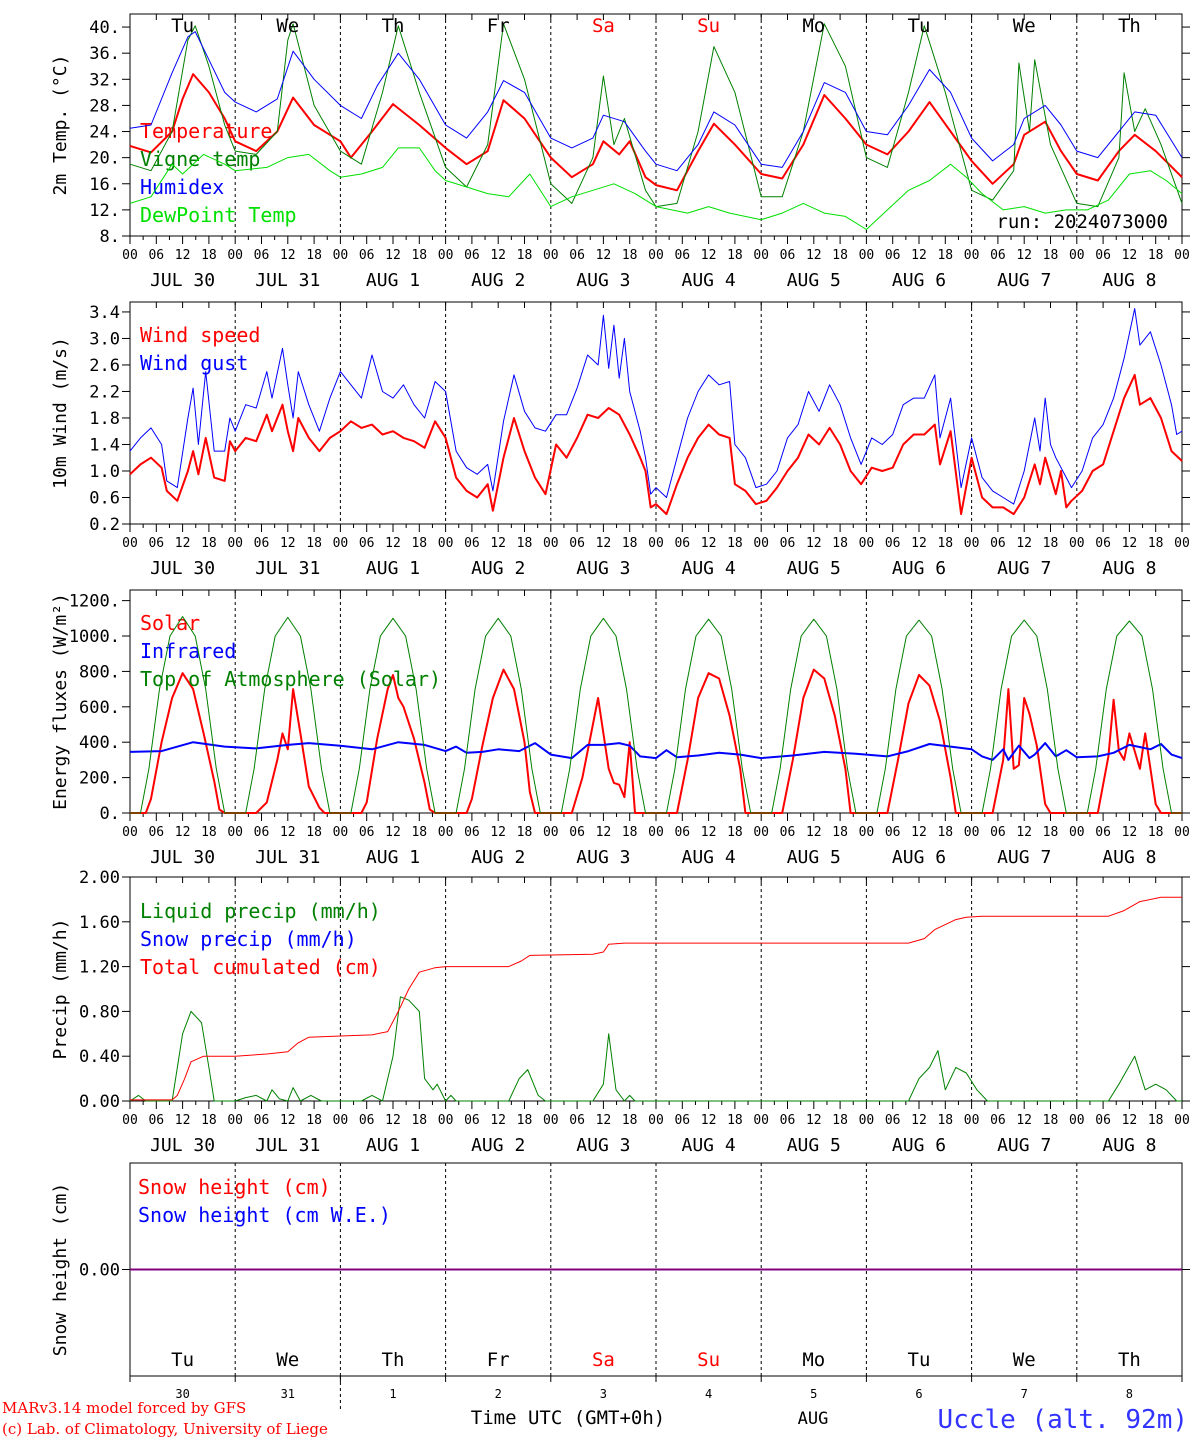 The height and width of the screenshot is (1444, 1194). Describe the element at coordinates (194, 363) in the screenshot. I see `legend-wind-gust: Wind gust` at that location.